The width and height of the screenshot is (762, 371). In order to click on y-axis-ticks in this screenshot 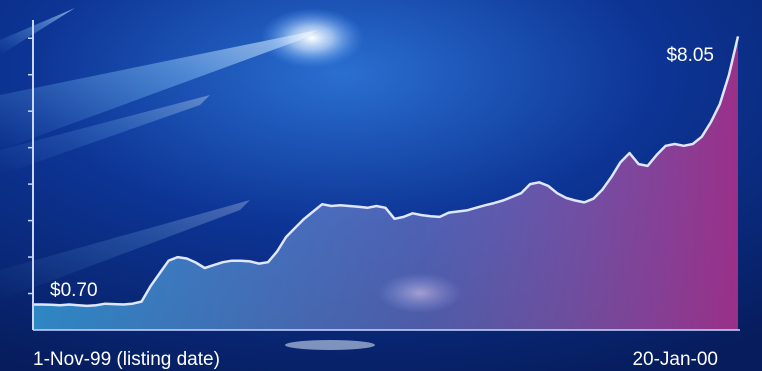, I will do `click(30, 166)`.